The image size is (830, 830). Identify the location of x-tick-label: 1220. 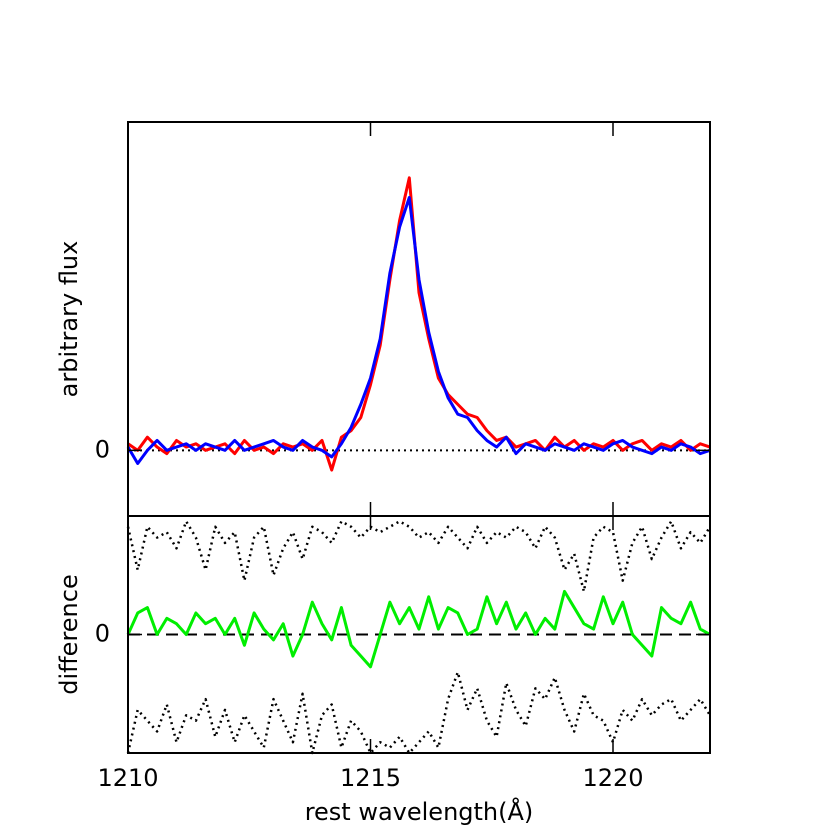
(612, 778).